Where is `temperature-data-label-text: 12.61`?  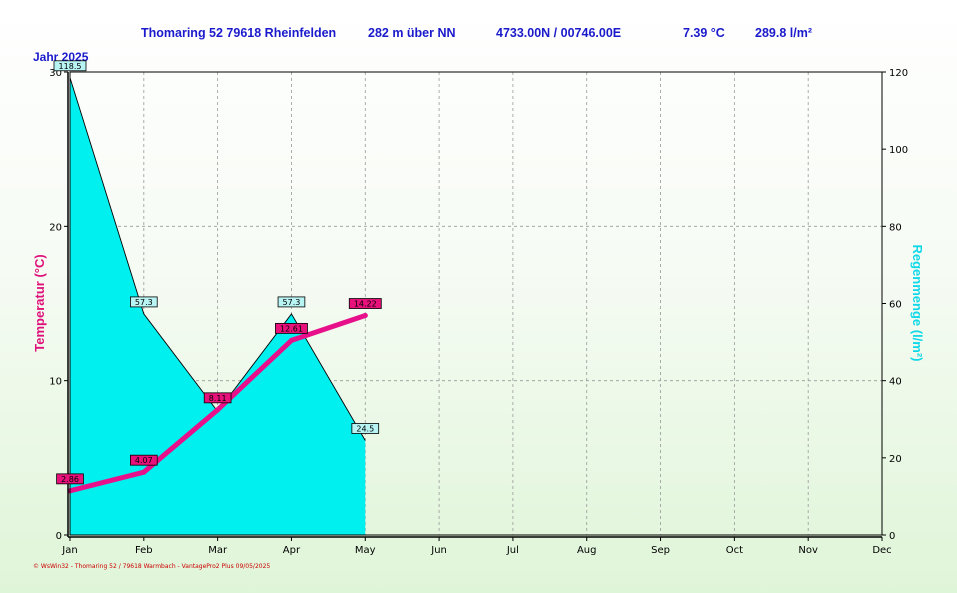
temperature-data-label-text: 12.61 is located at coordinates (291, 328).